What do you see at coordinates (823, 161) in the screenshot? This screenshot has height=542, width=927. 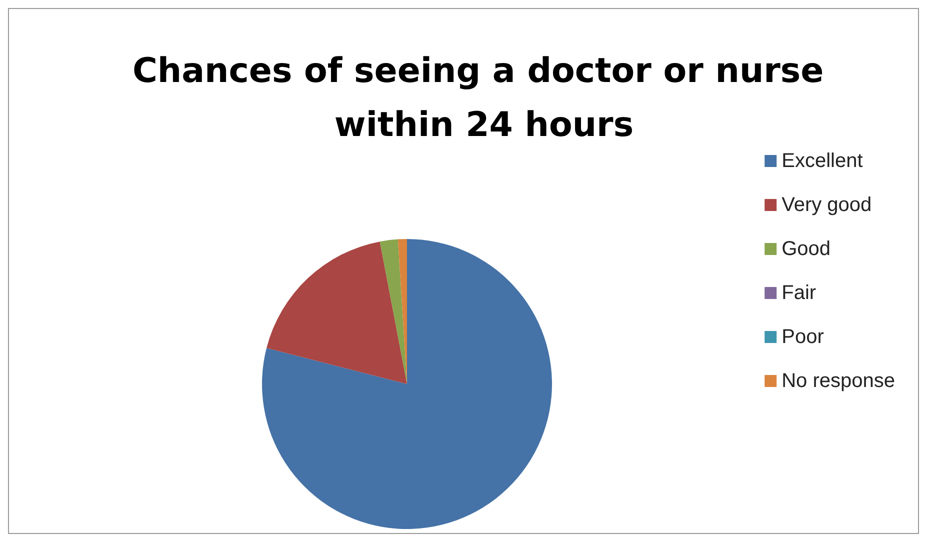 I see `legend-label: Excellent` at bounding box center [823, 161].